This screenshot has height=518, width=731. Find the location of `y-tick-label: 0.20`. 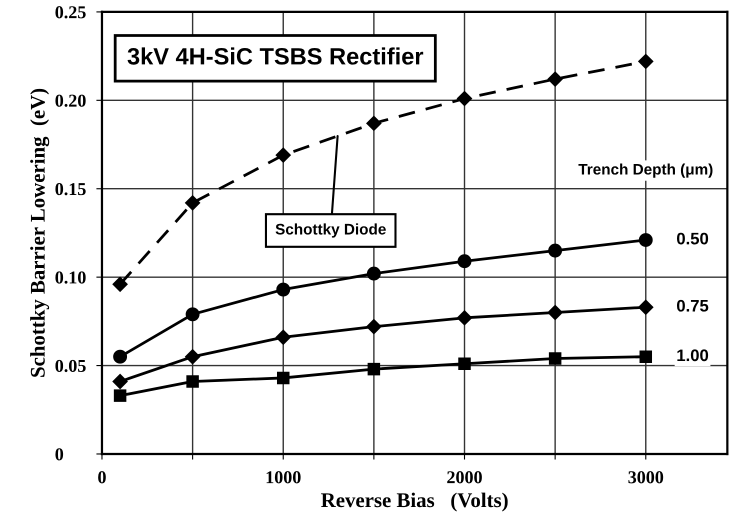

y-tick-label: 0.20 is located at coordinates (70, 100).